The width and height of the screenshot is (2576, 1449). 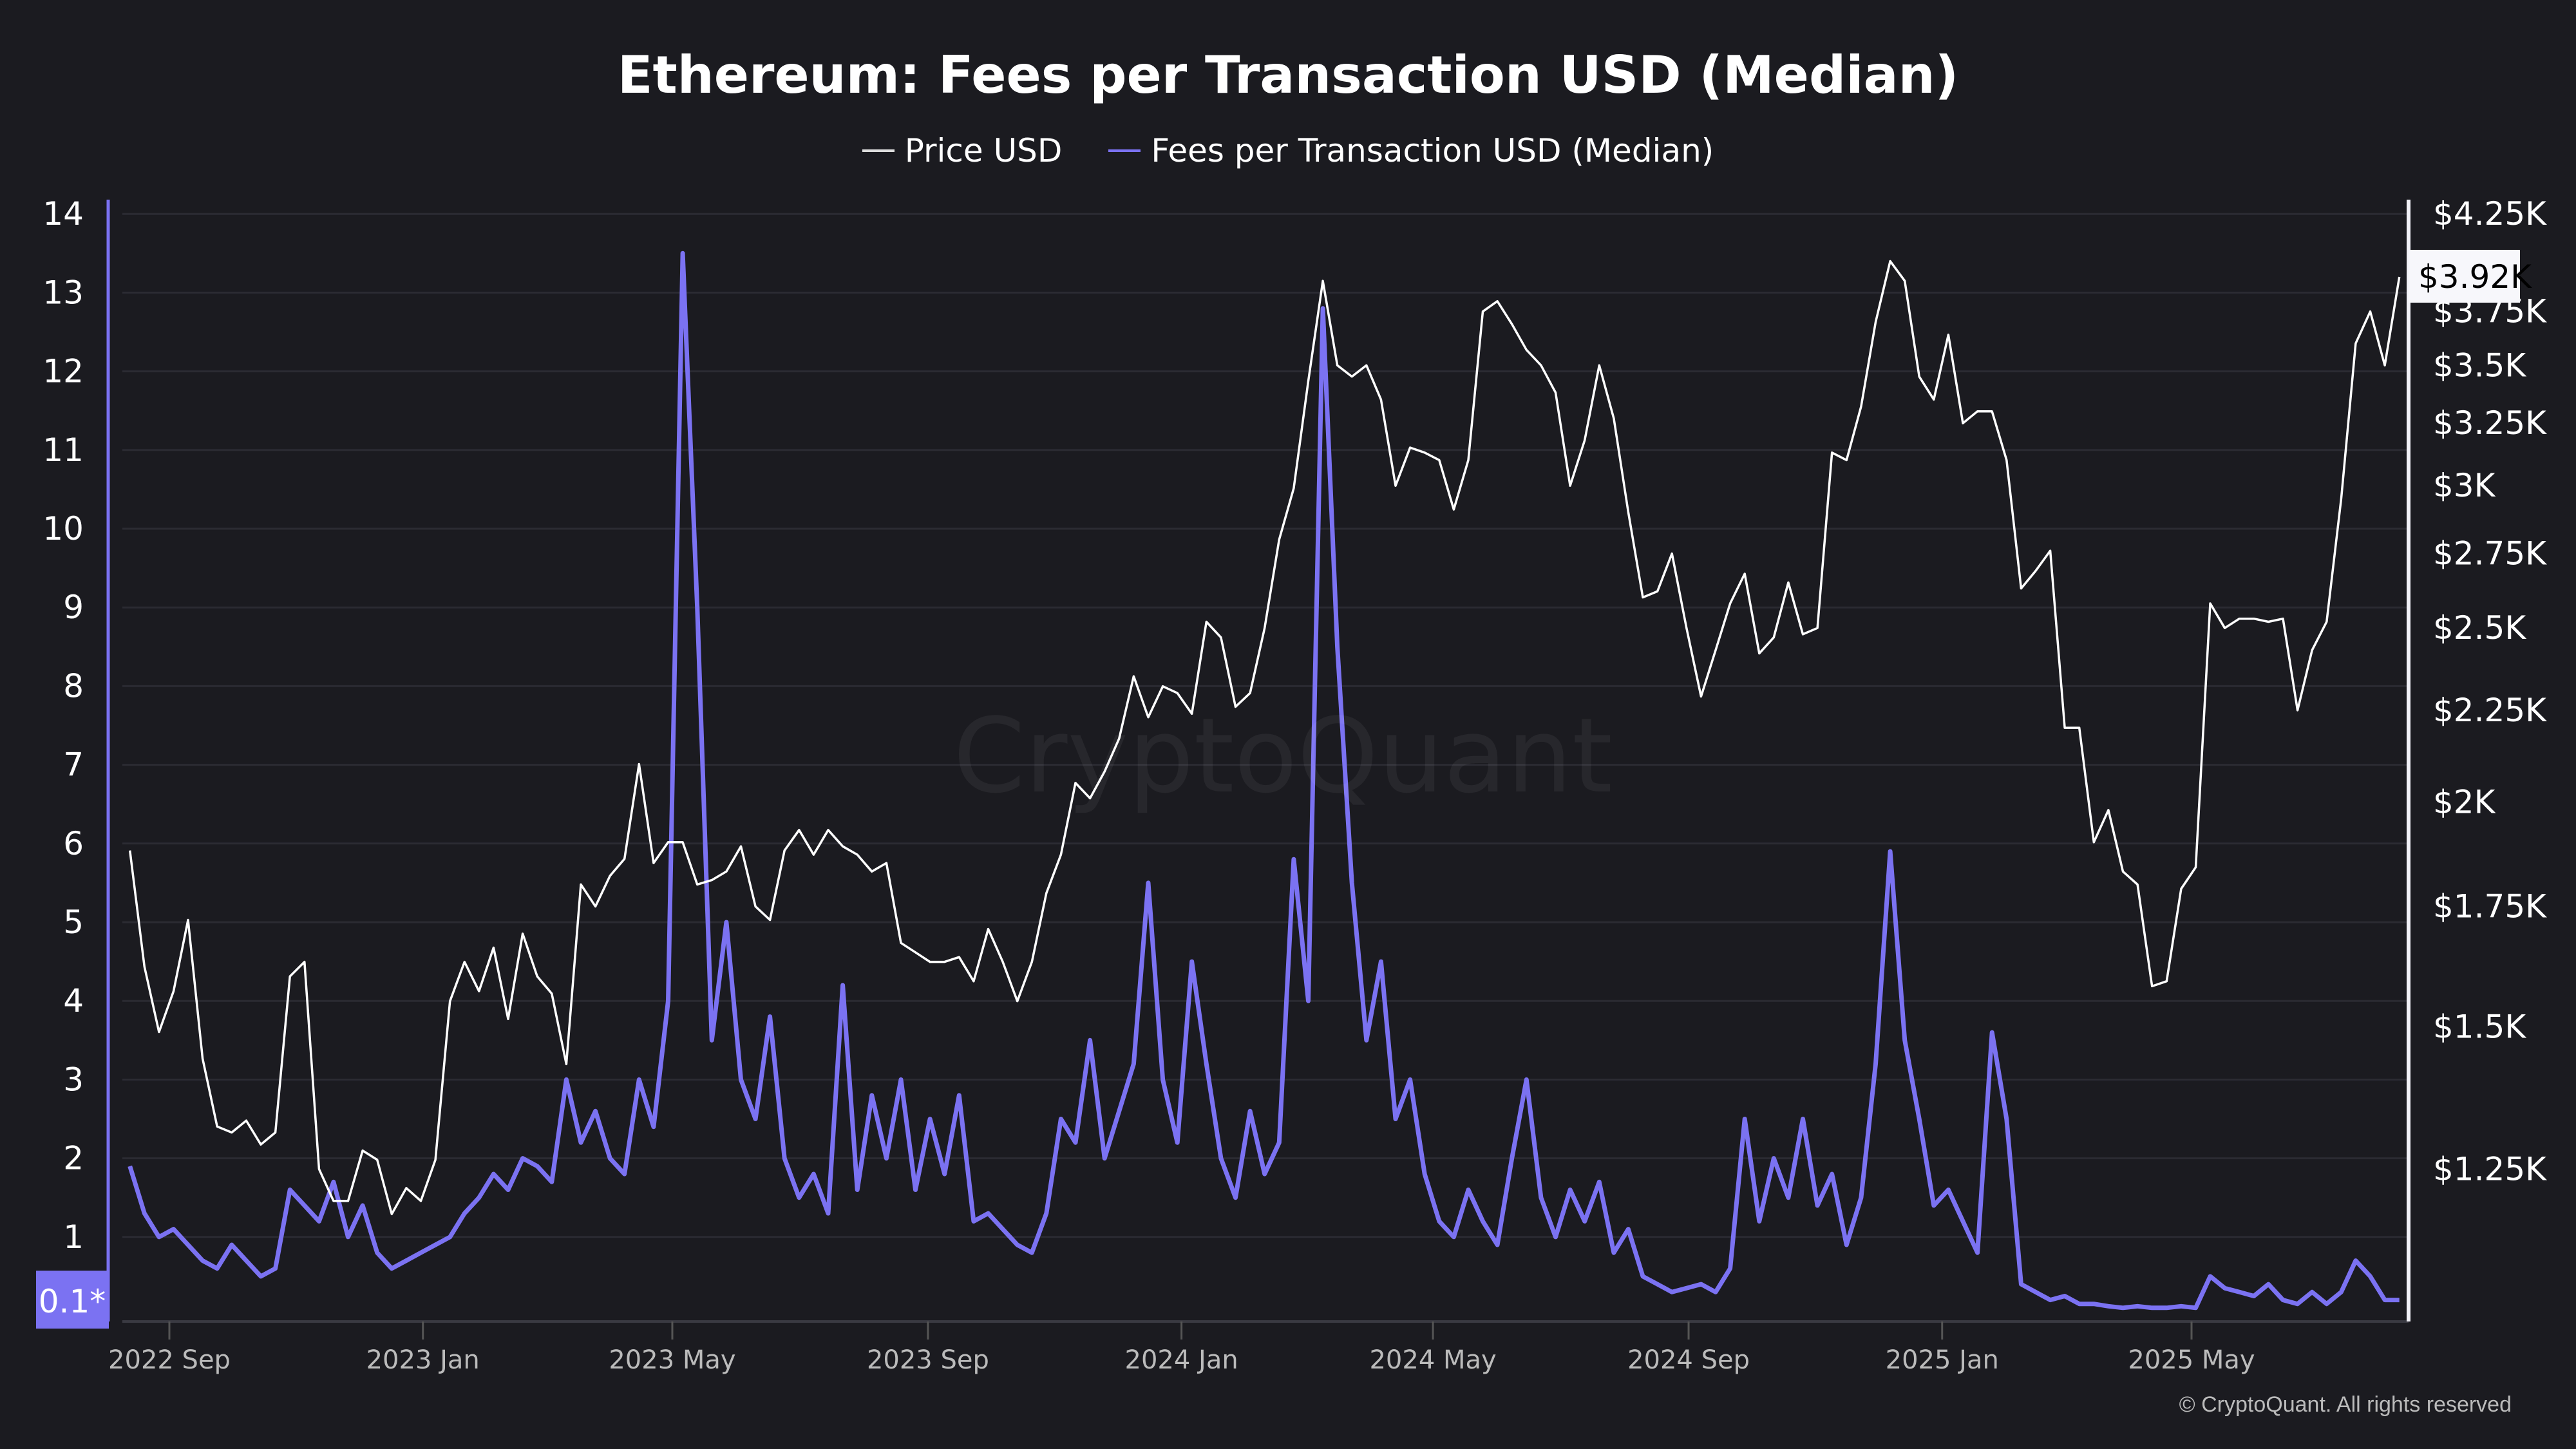 I want to click on x-tick-label: 2025 May, so click(x=2191, y=1360).